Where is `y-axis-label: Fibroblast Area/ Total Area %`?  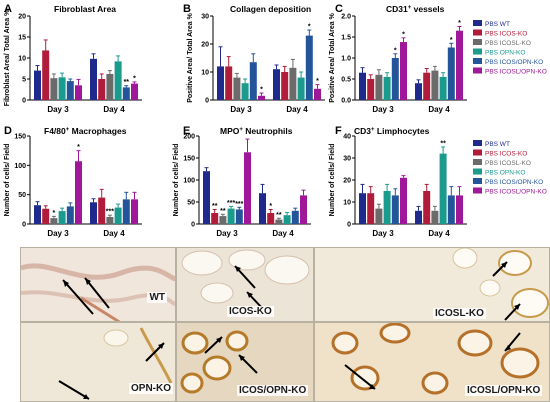
y-axis-label: Fibroblast Area/ Total Area % is located at coordinates (7, 57).